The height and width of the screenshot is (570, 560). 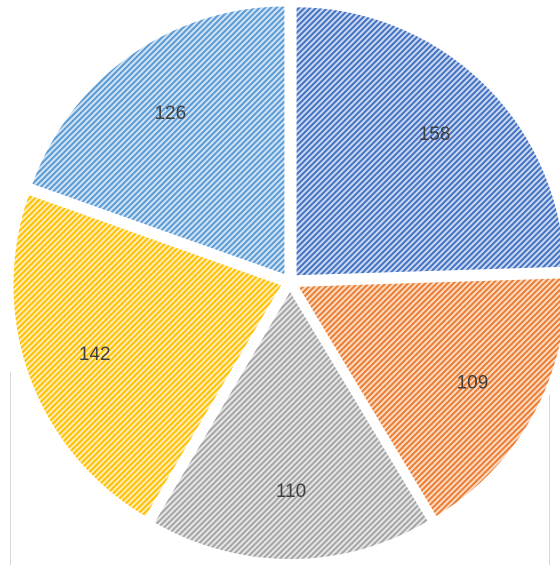 I want to click on chart-frame-right, so click(x=549, y=480).